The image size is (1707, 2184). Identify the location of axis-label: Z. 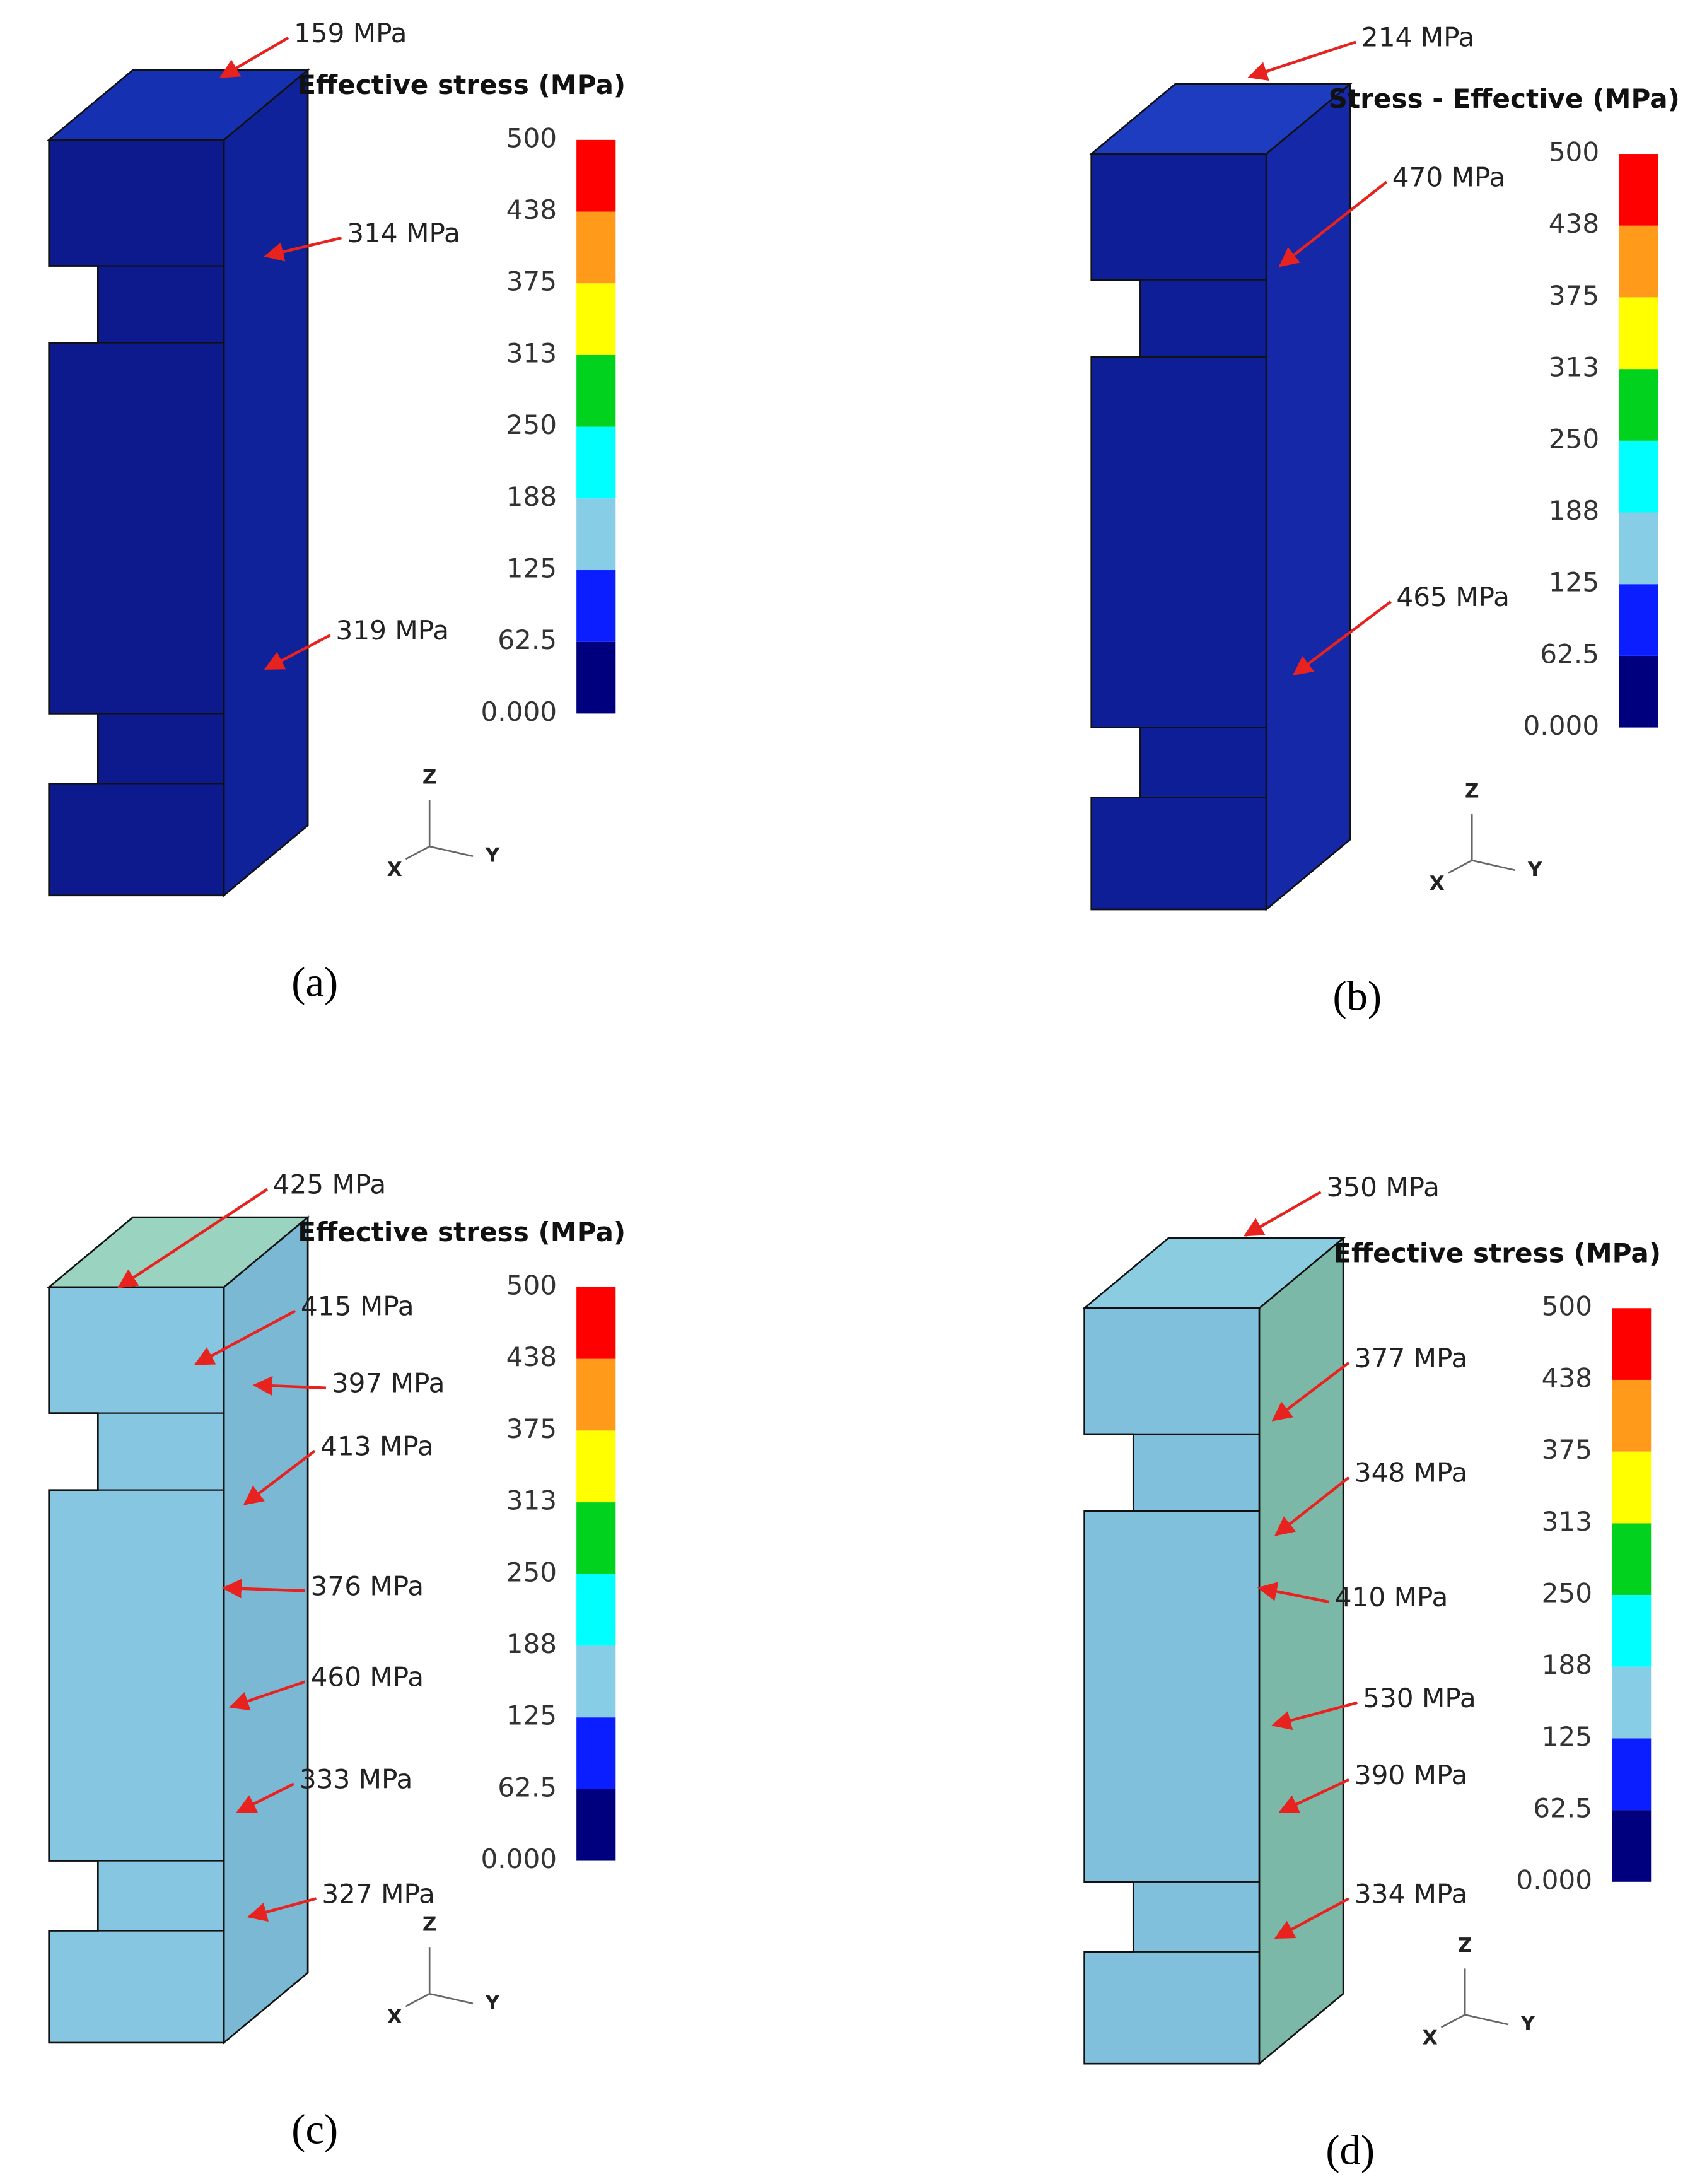
(1472, 791).